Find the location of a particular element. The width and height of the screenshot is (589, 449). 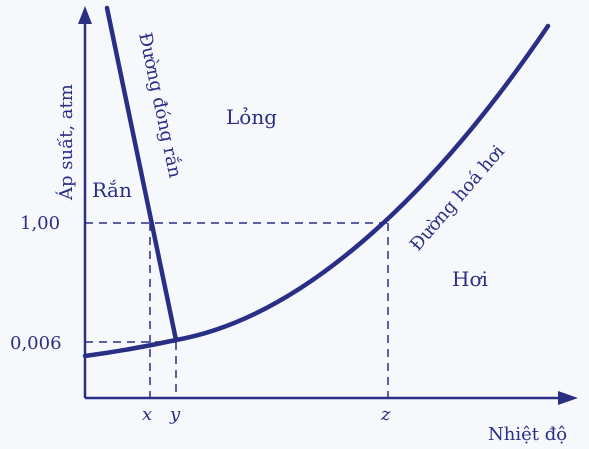

vaporization-curve-label: Đường hoá hơi is located at coordinates (457, 198).